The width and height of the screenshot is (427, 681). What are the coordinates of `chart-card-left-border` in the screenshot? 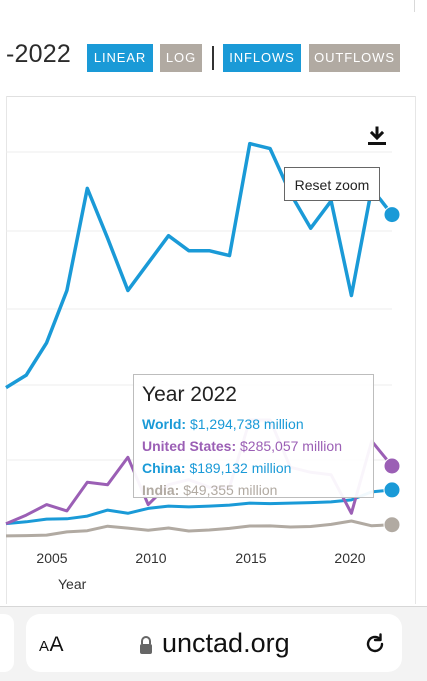 It's located at (6, 350).